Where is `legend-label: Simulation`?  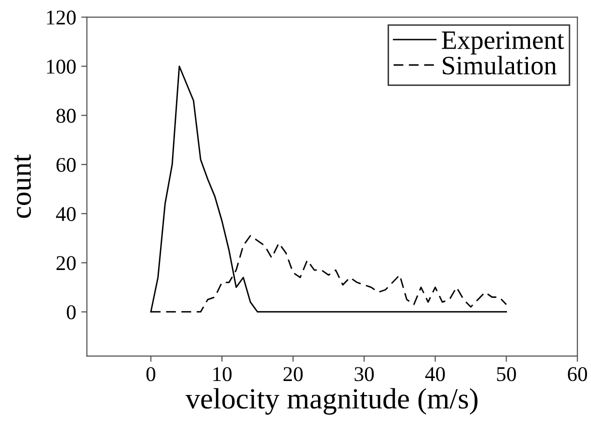
legend-label: Simulation is located at coordinates (499, 65).